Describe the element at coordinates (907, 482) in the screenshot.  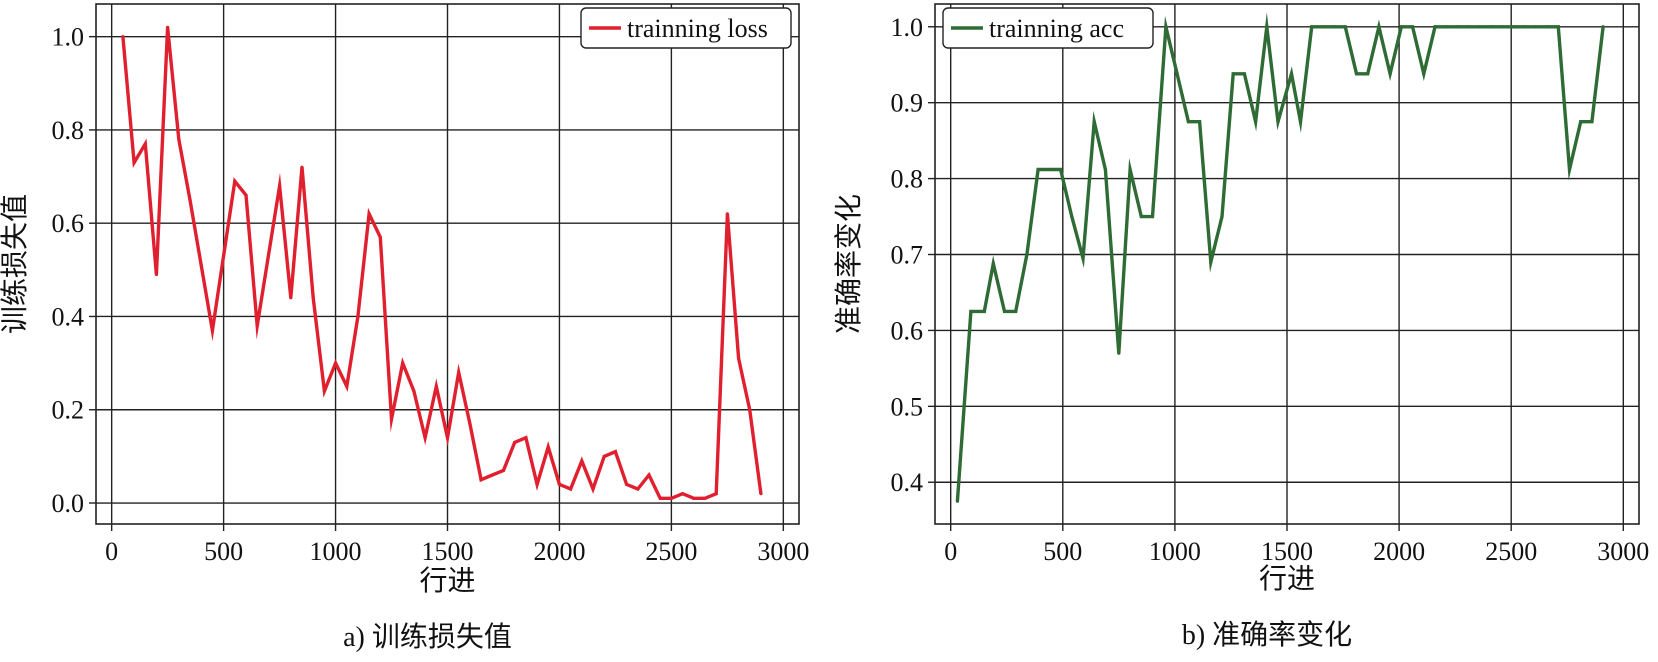
I see `y-tick-label: 0.4` at that location.